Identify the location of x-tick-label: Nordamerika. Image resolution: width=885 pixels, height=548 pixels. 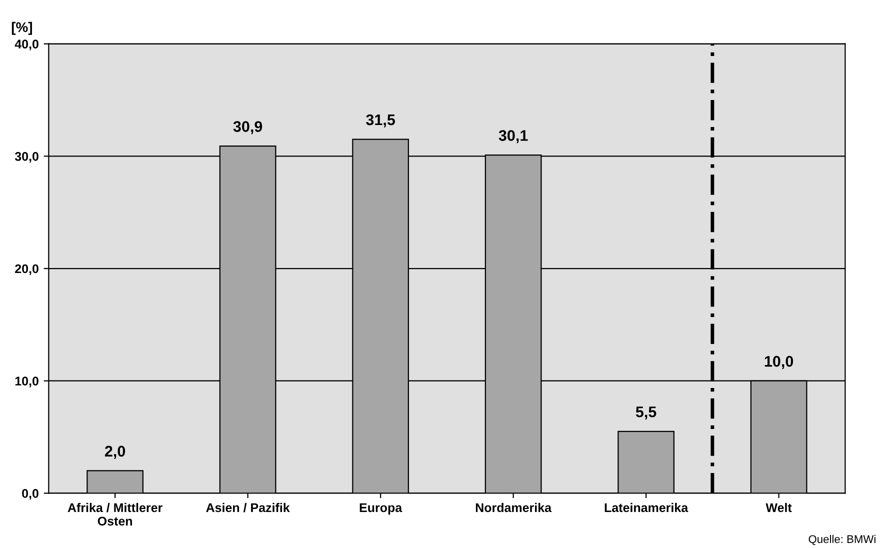
(514, 507).